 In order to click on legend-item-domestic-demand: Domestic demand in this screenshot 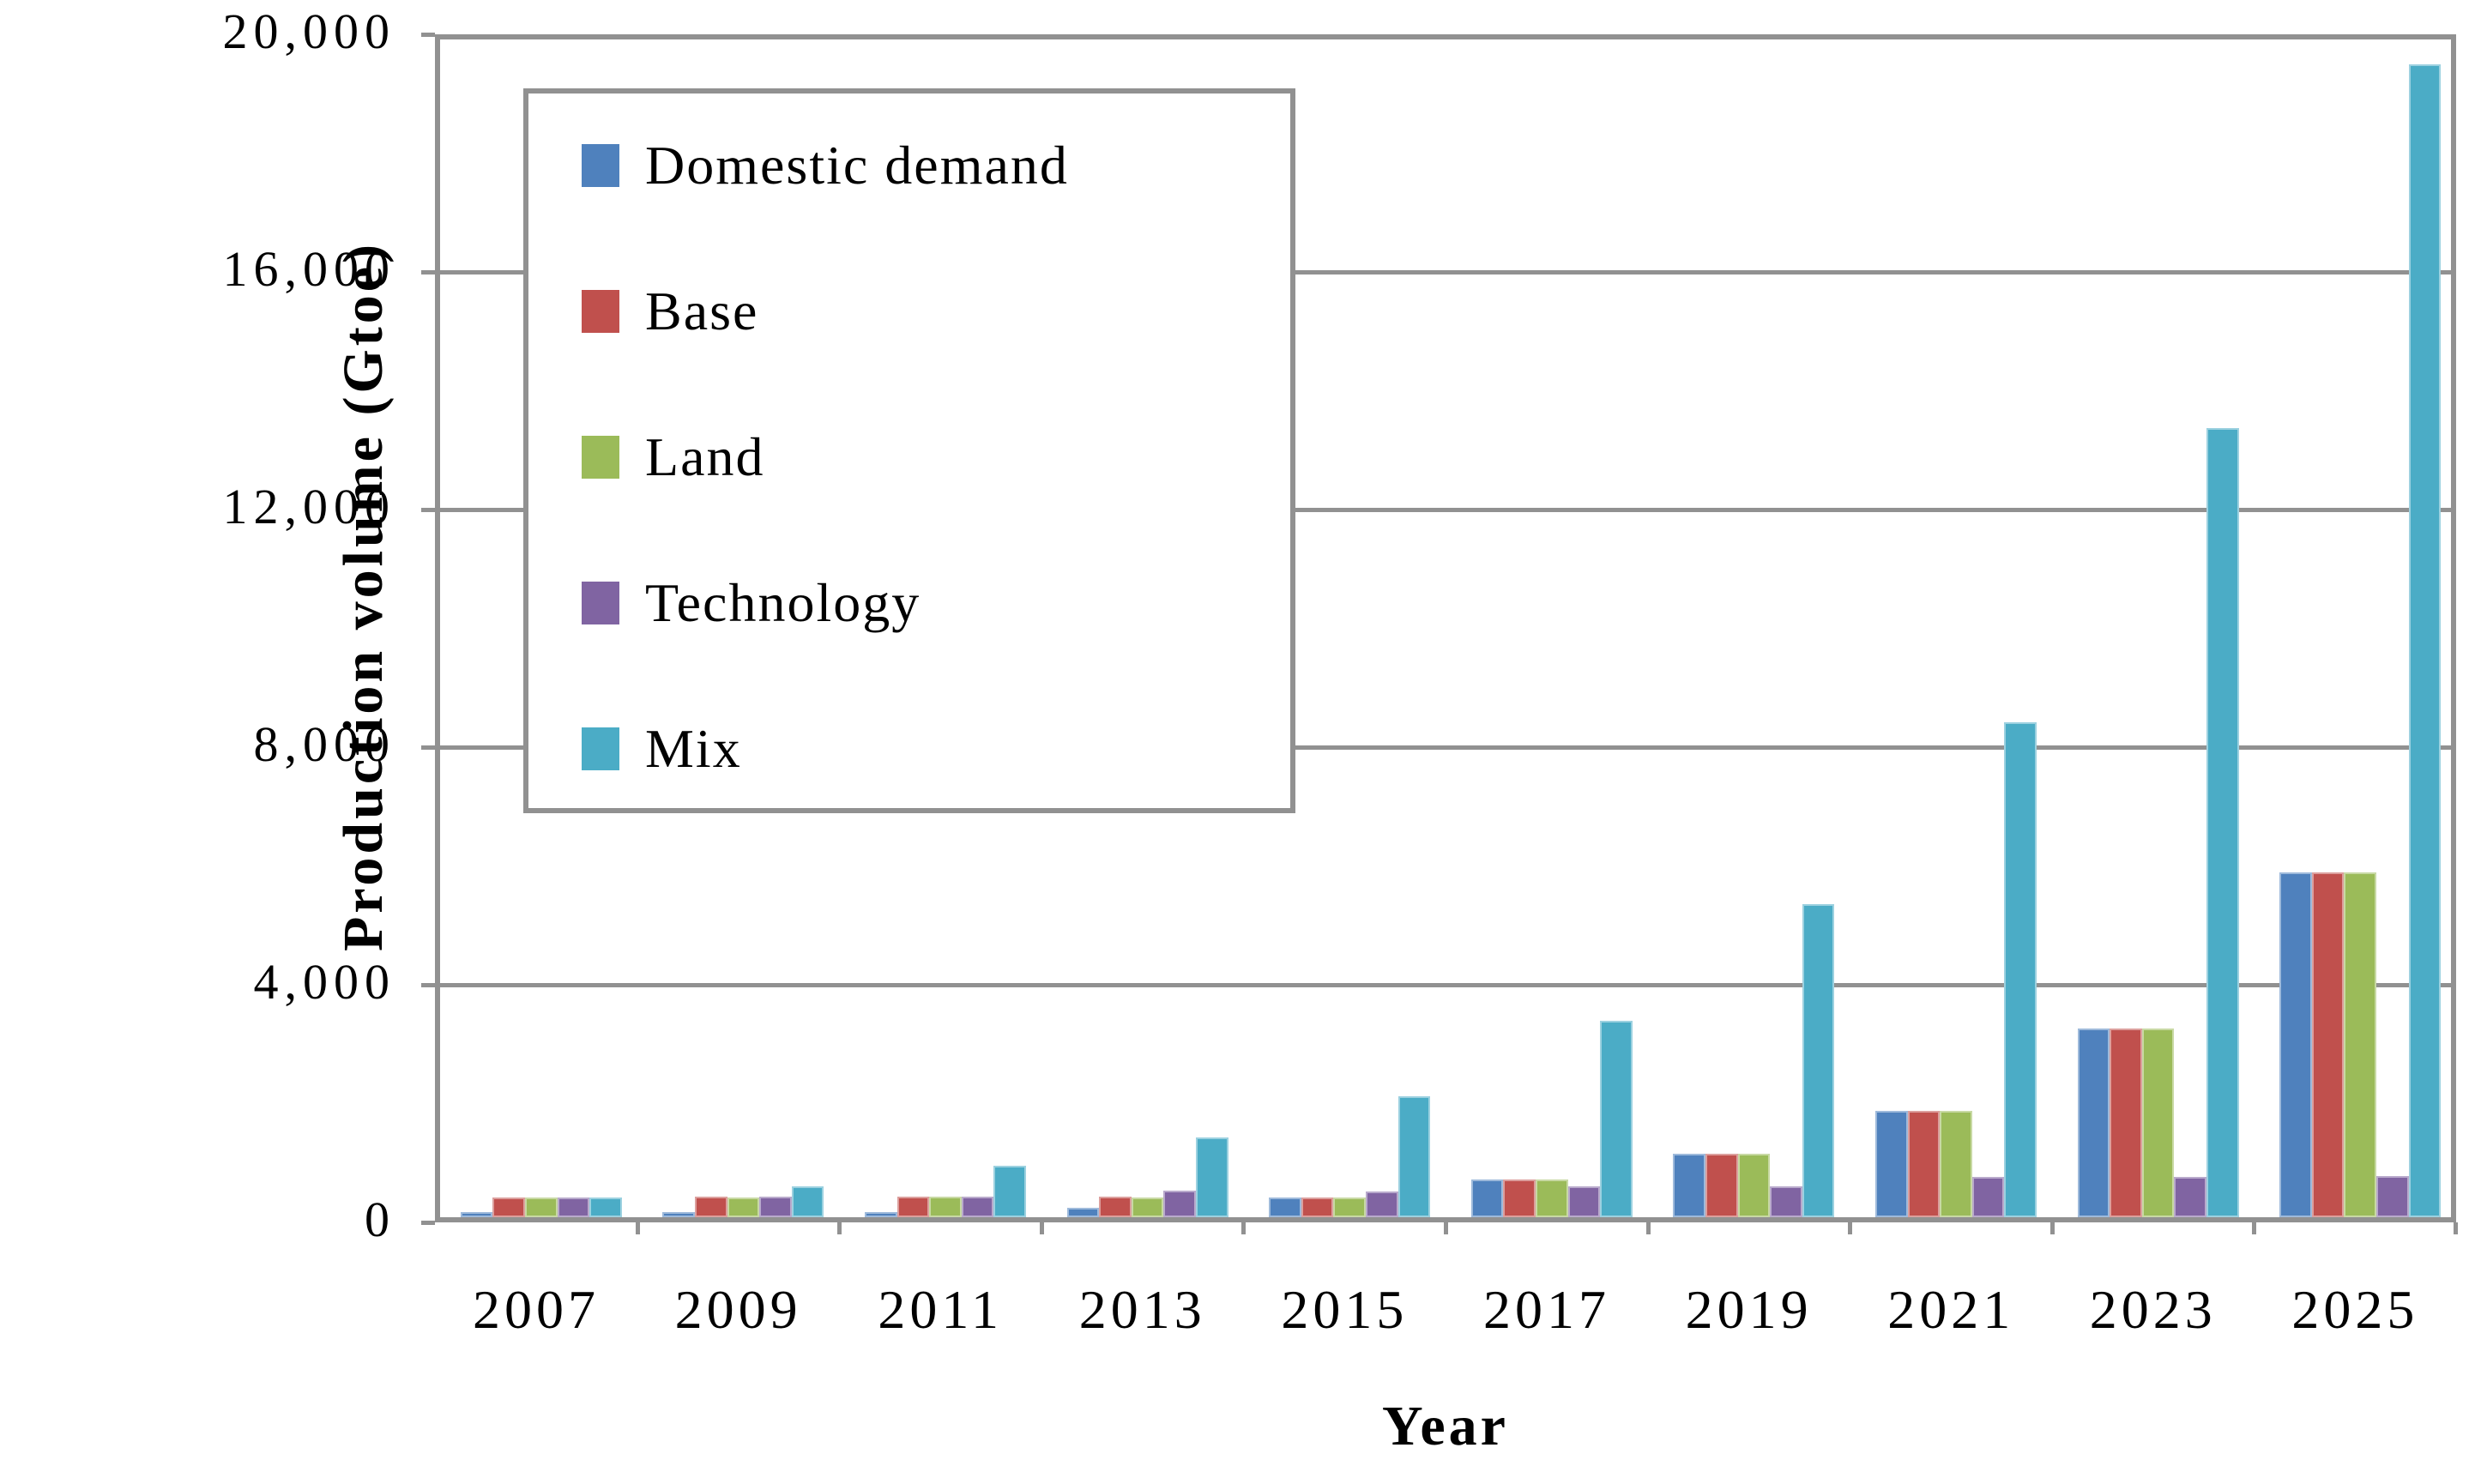, I will do `click(825, 165)`.